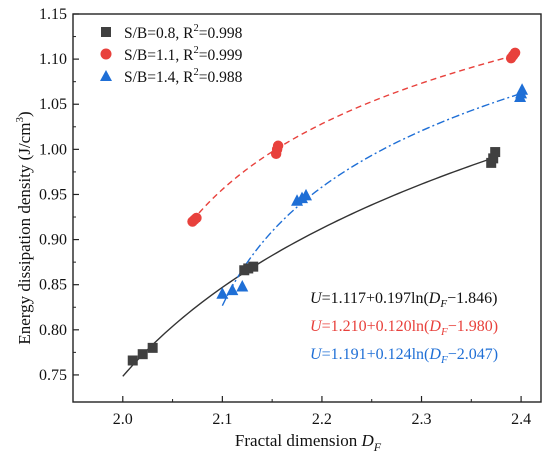 The image size is (550, 464). Describe the element at coordinates (422, 419) in the screenshot. I see `x-tick-label: 2.3` at that location.